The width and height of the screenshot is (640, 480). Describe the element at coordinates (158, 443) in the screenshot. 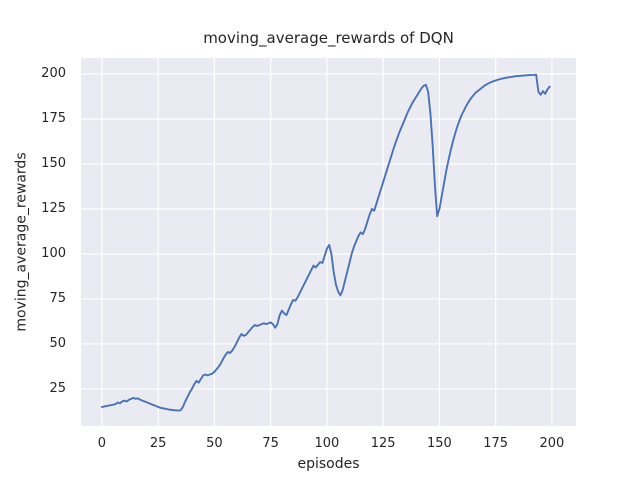

I see `x-tick-label: 25` at that location.